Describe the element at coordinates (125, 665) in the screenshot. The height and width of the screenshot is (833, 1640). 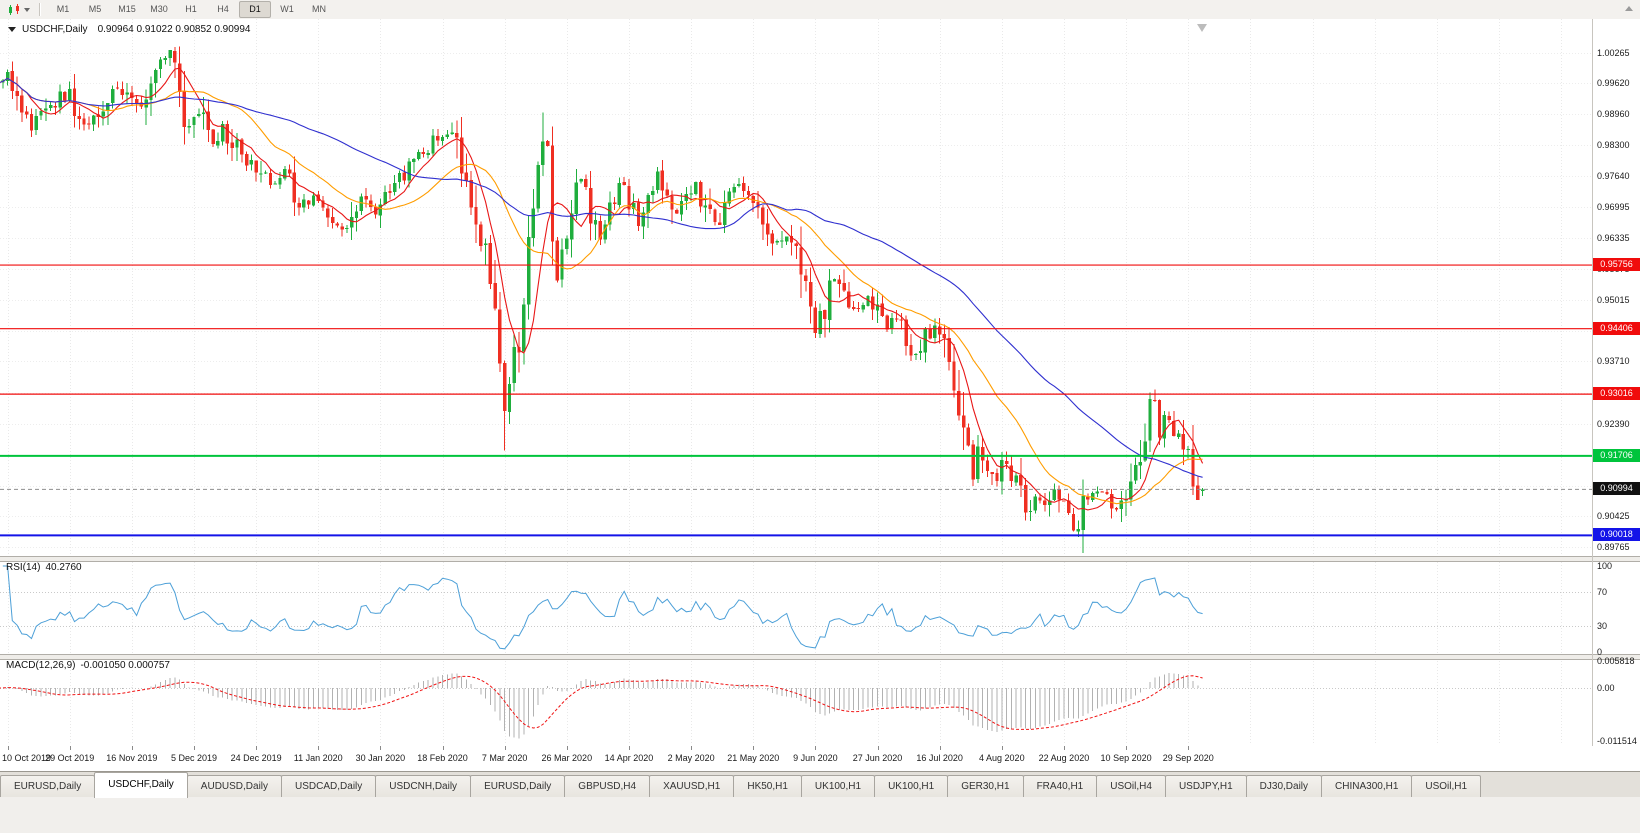
I see `macd-values: -0.001050 0.000757` at that location.